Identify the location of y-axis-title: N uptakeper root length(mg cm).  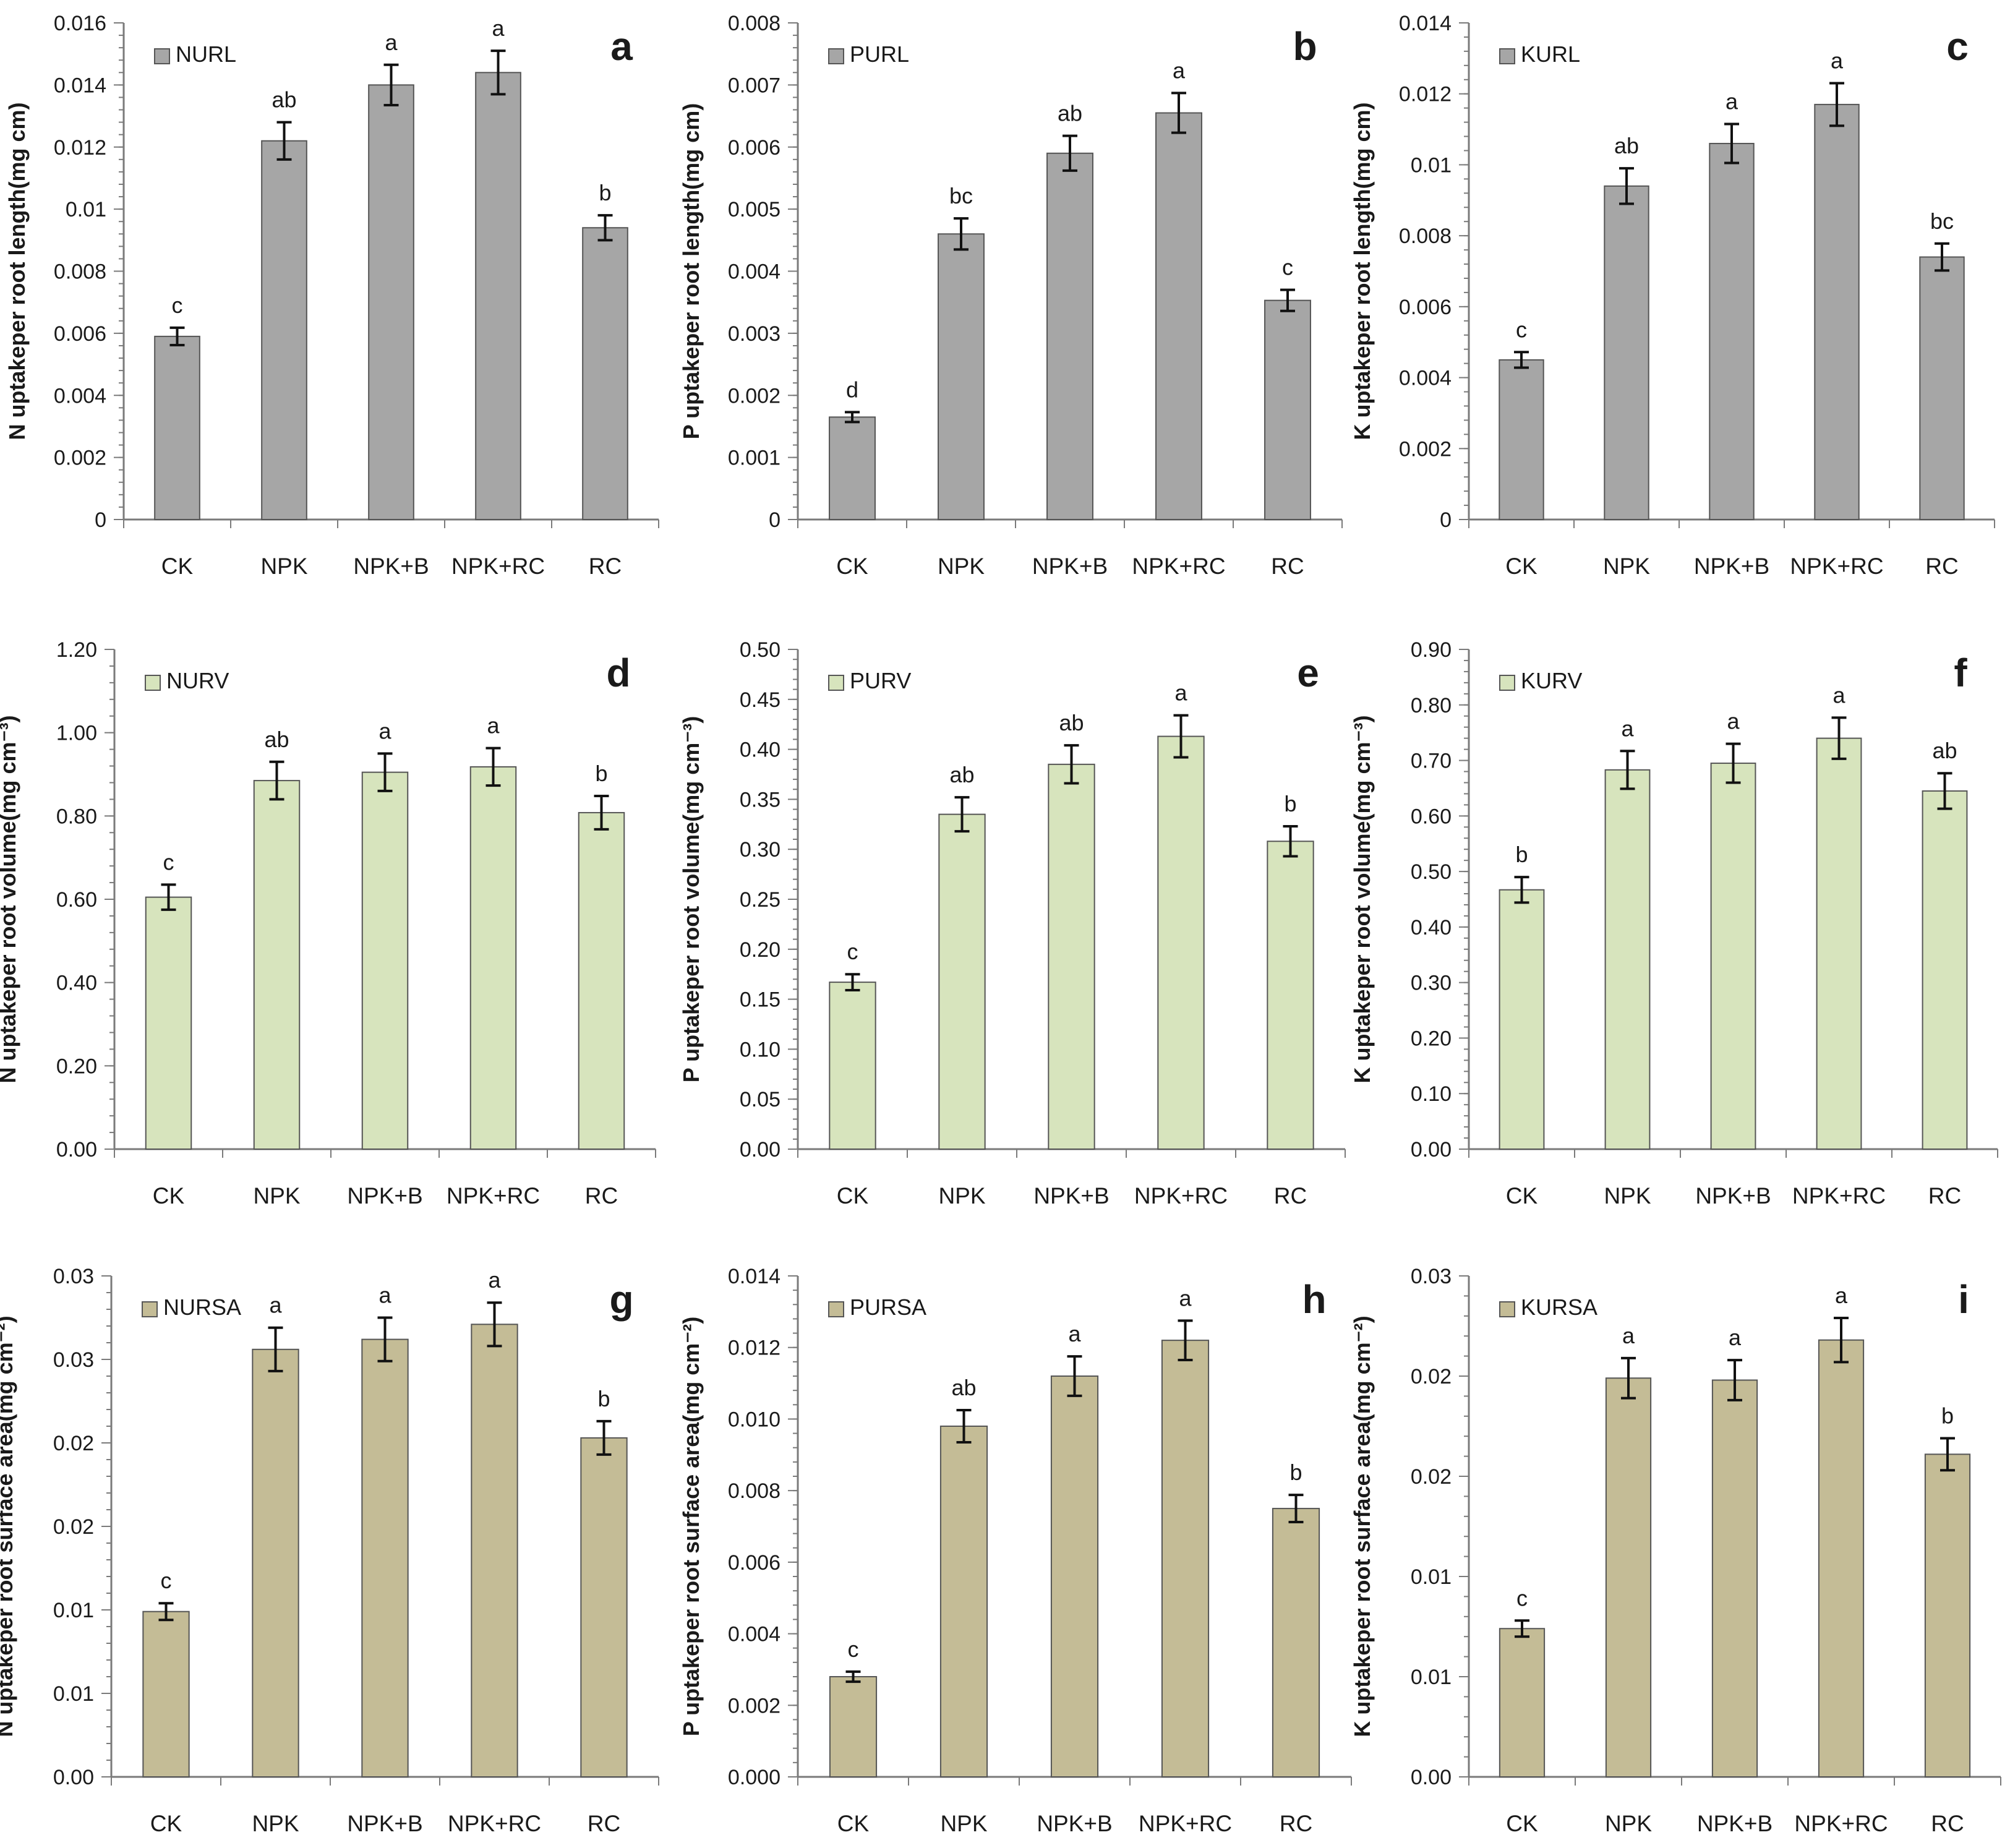
(17, 271).